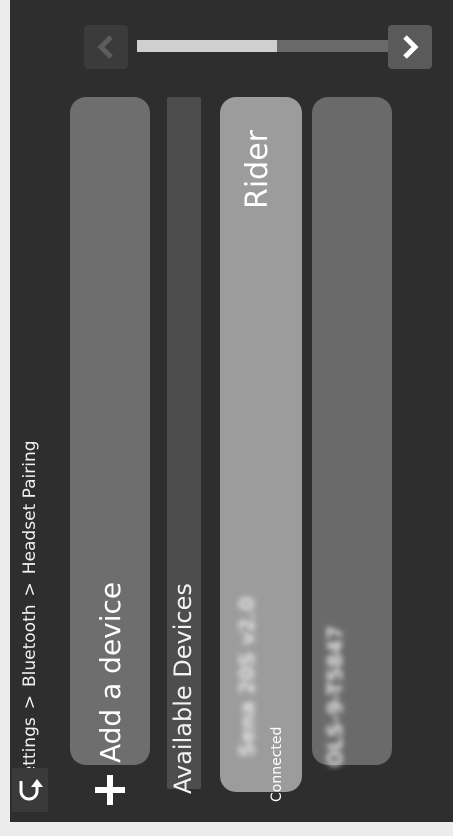 This screenshot has width=453, height=836. What do you see at coordinates (257, 169) in the screenshot?
I see `device-group-label: Rider` at bounding box center [257, 169].